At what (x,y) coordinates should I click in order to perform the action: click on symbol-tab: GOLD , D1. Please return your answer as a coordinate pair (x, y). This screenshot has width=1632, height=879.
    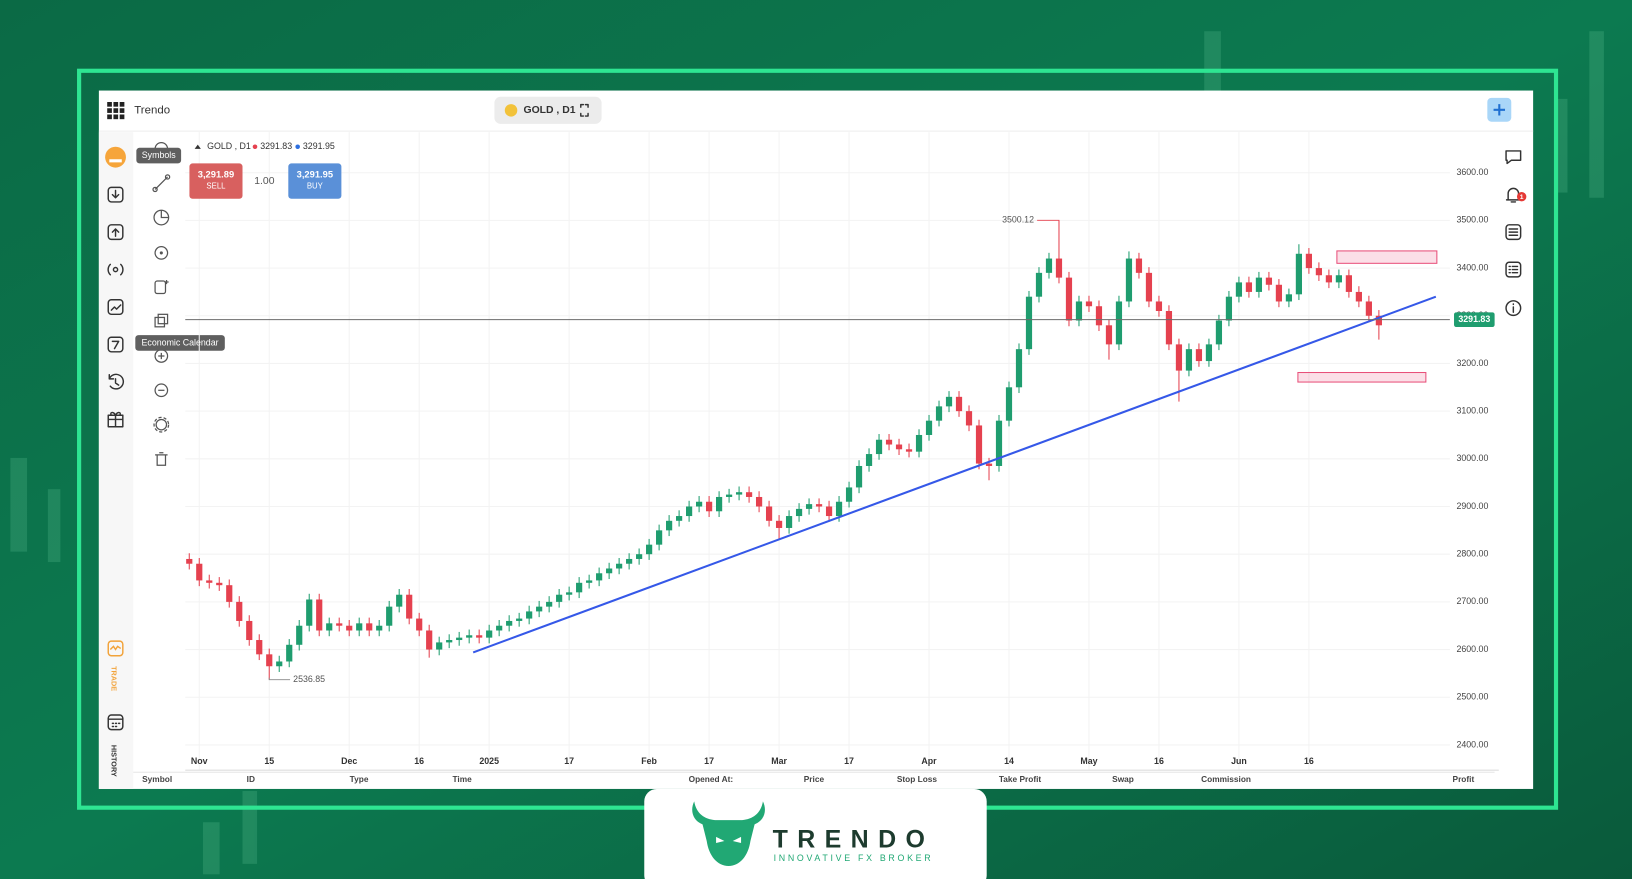
    Looking at the image, I should click on (548, 110).